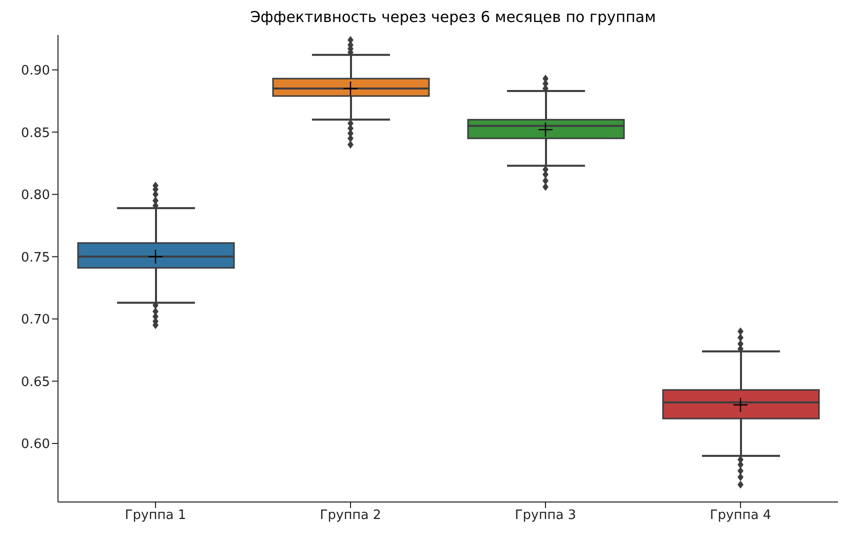 This screenshot has height=551, width=853. Describe the element at coordinates (35, 320) in the screenshot. I see `y-tick-label: 0.70` at that location.